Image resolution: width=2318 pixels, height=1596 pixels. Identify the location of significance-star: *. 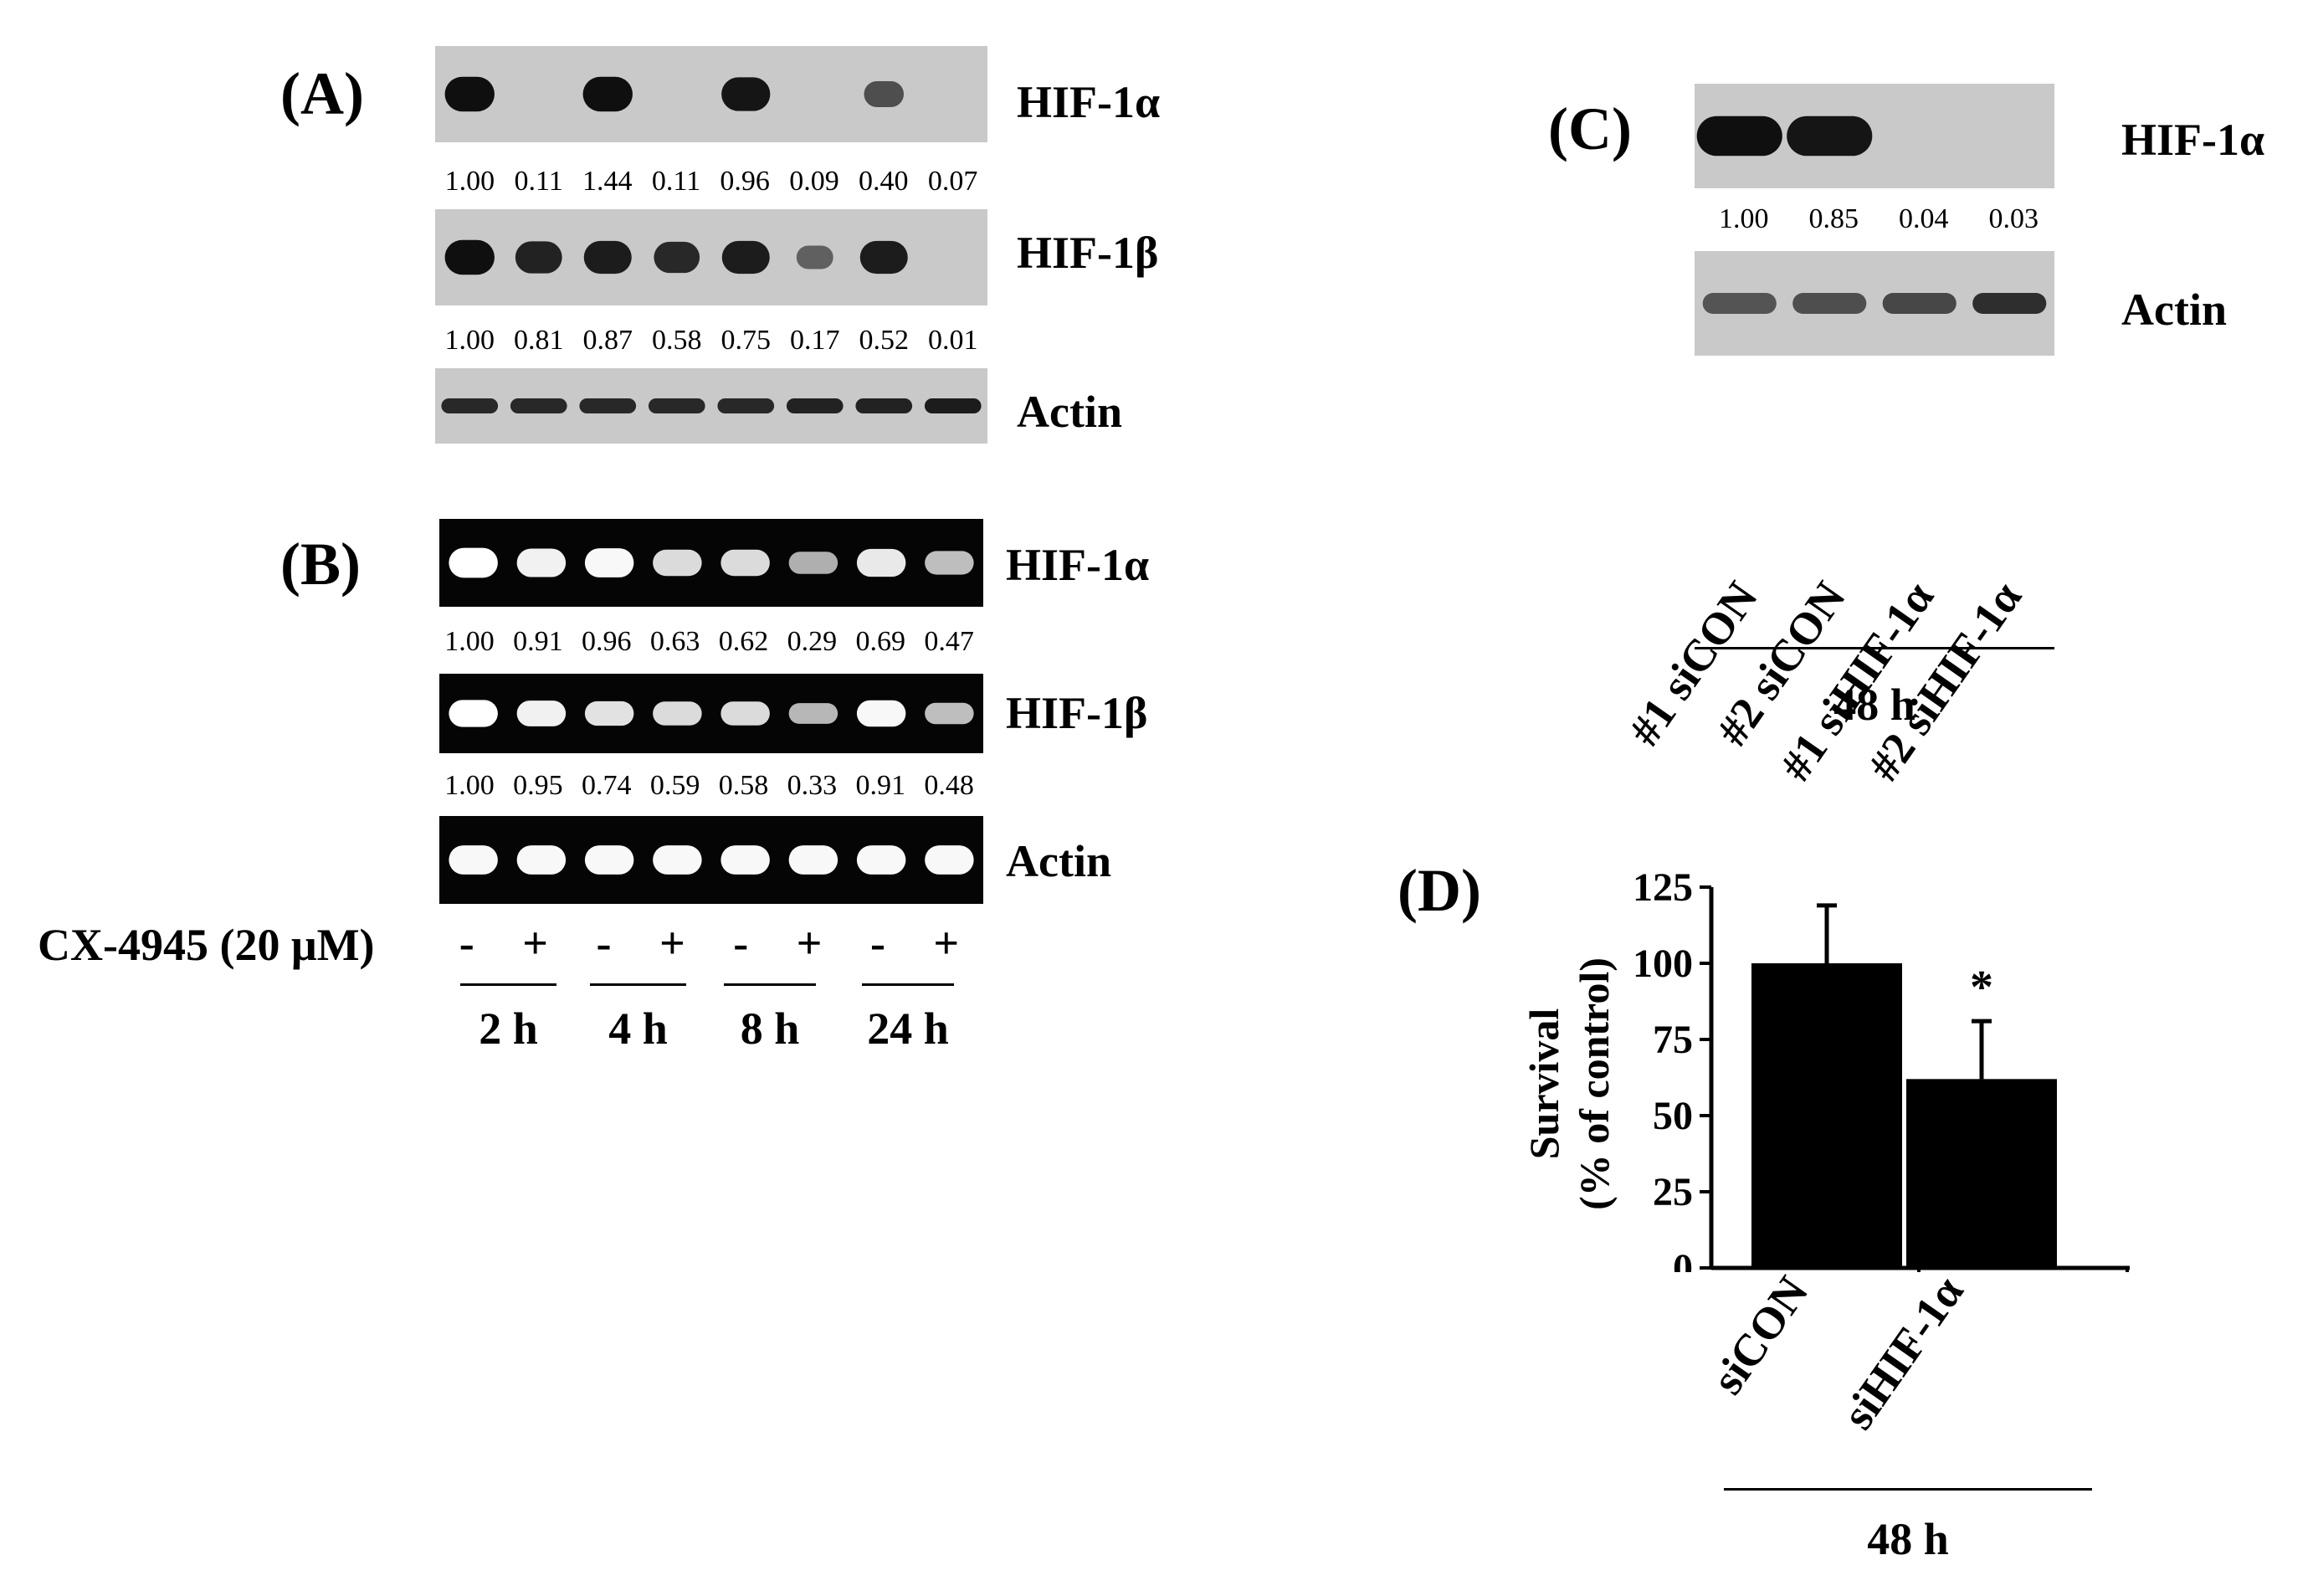
(1982, 988).